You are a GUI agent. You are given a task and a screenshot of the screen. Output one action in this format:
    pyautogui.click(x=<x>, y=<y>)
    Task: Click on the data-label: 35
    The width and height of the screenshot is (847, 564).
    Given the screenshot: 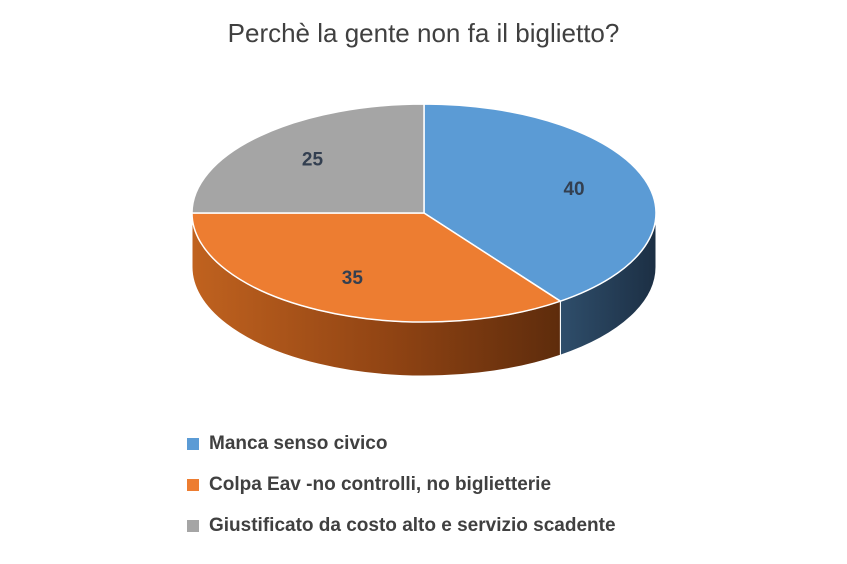 What is the action you would take?
    pyautogui.click(x=353, y=278)
    